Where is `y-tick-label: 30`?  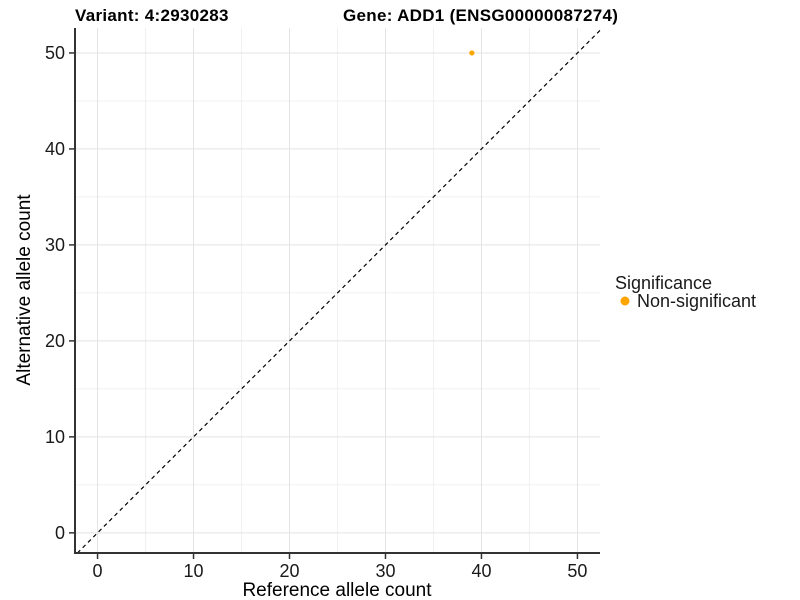 y-tick-label: 30 is located at coordinates (55, 245).